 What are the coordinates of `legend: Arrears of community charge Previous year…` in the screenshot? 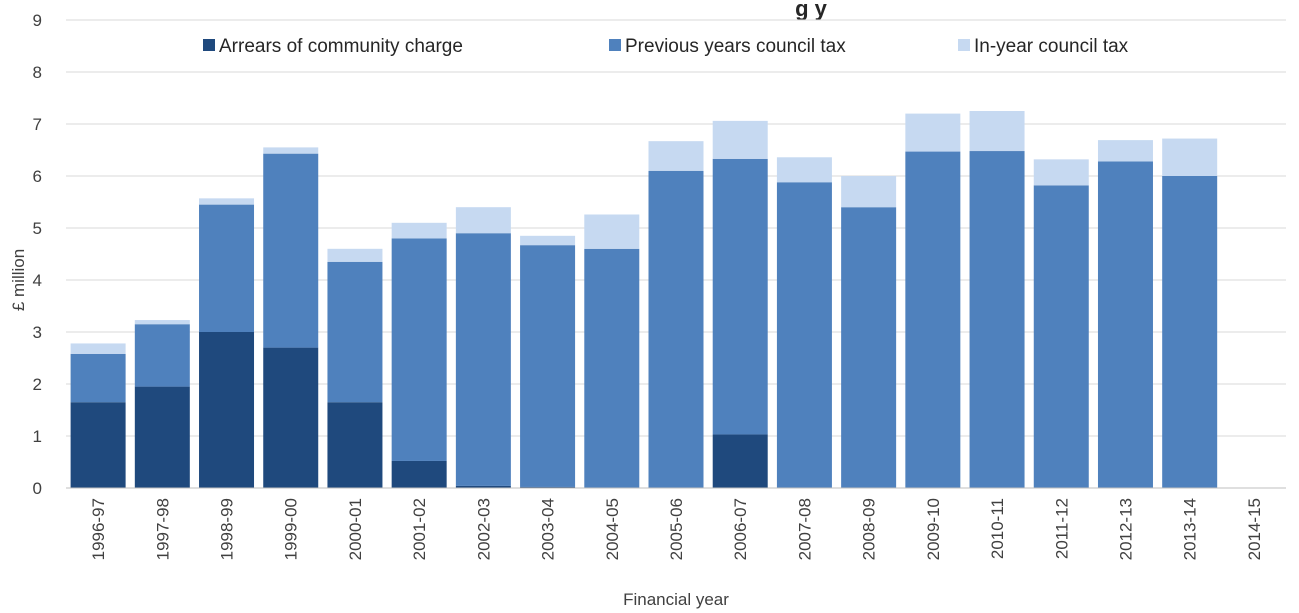 It's located at (666, 46).